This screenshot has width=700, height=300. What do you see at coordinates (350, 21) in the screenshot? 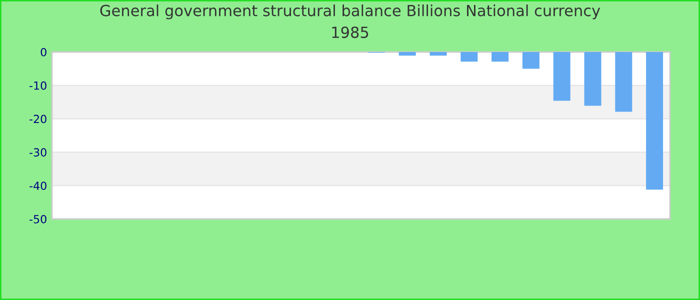
I see `chart-title: General government structural balance Billions National currency 1985` at bounding box center [350, 21].